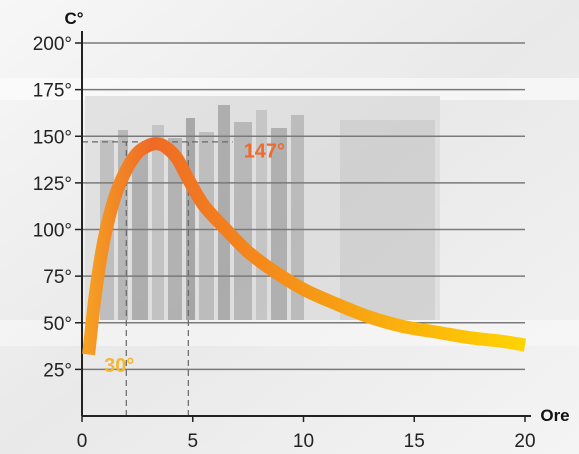 The height and width of the screenshot is (454, 579). Describe the element at coordinates (119, 366) in the screenshot. I see `annotation-label: 30°` at that location.